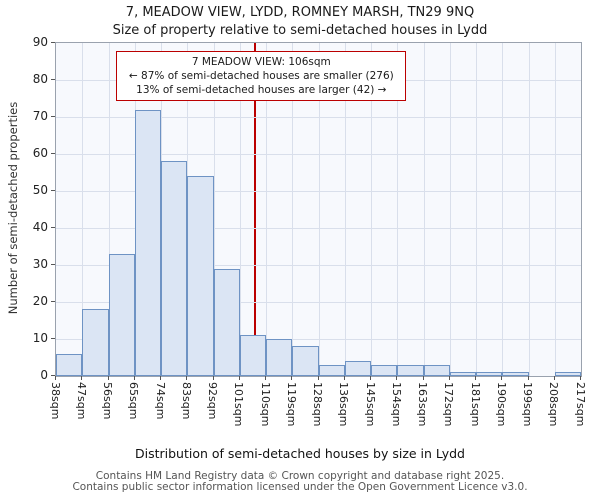  I want to click on x-tick-label: 181sqm, so click(475, 404).